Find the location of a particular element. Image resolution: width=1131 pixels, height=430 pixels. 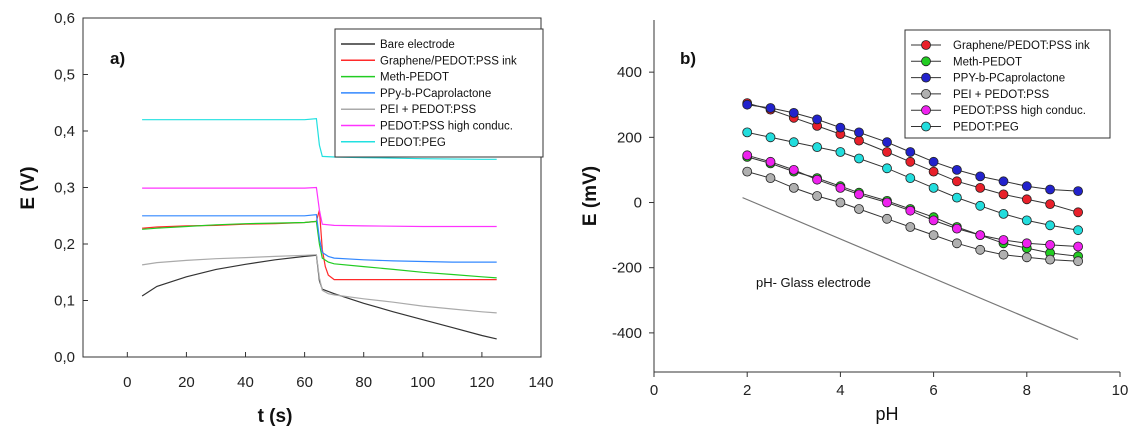

chart-a-y-tick-label: 0,4 is located at coordinates (64, 131).